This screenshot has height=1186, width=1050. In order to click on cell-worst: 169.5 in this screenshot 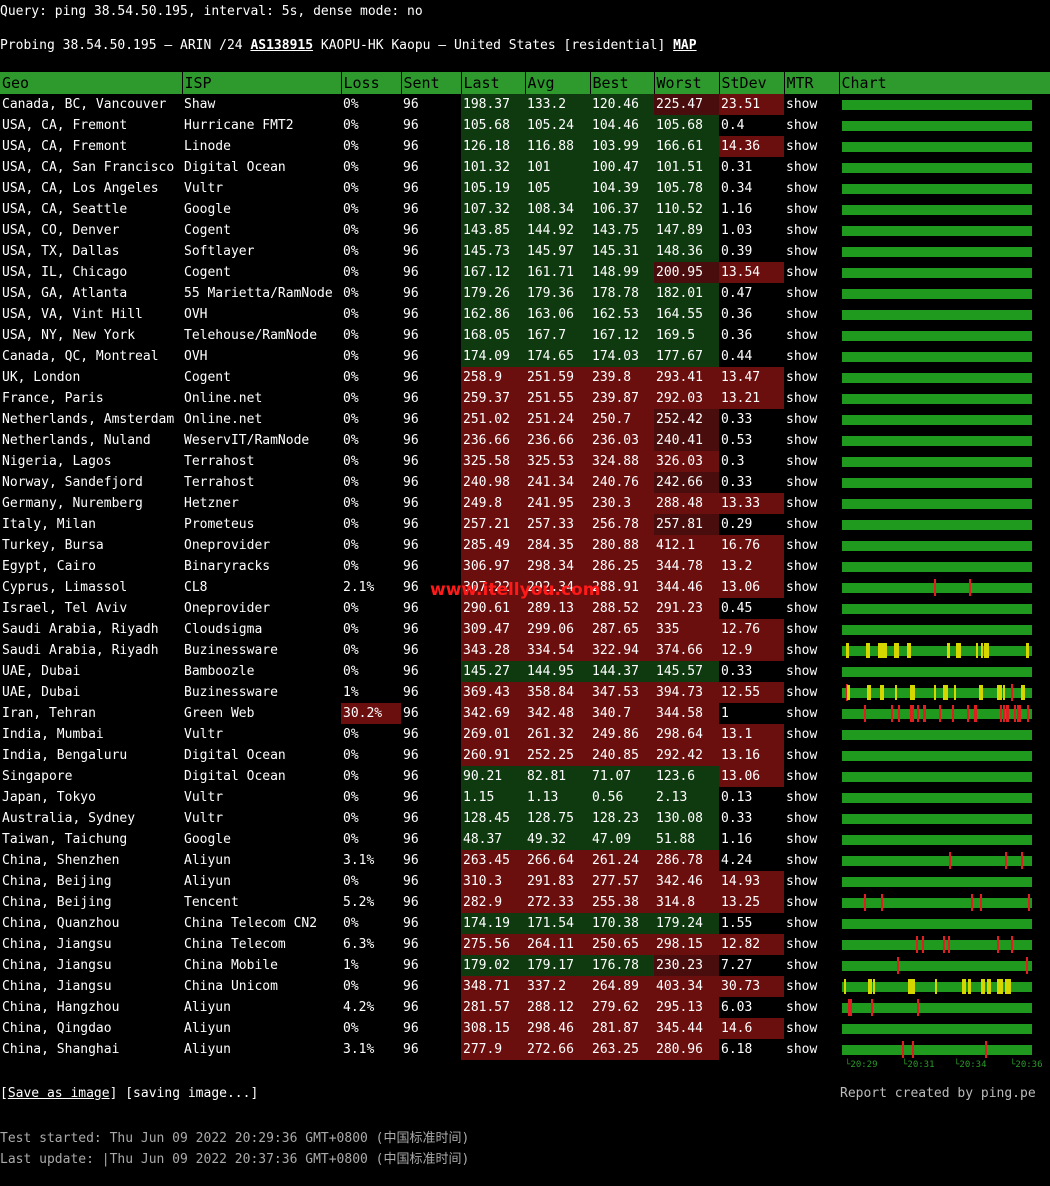, I will do `click(686, 335)`.